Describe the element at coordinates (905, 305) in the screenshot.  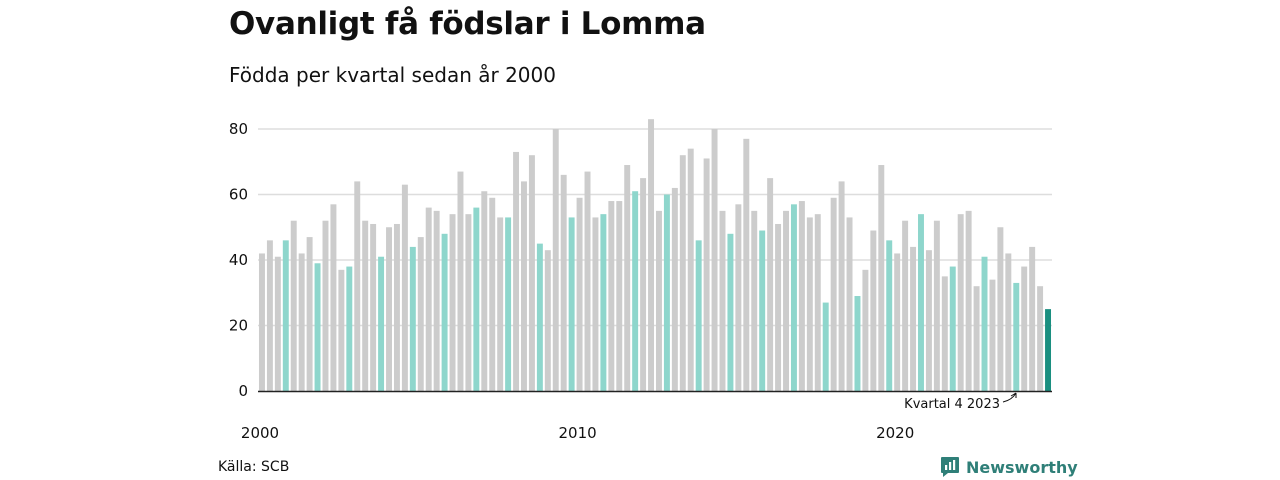
I see `bar-2020-q2` at that location.